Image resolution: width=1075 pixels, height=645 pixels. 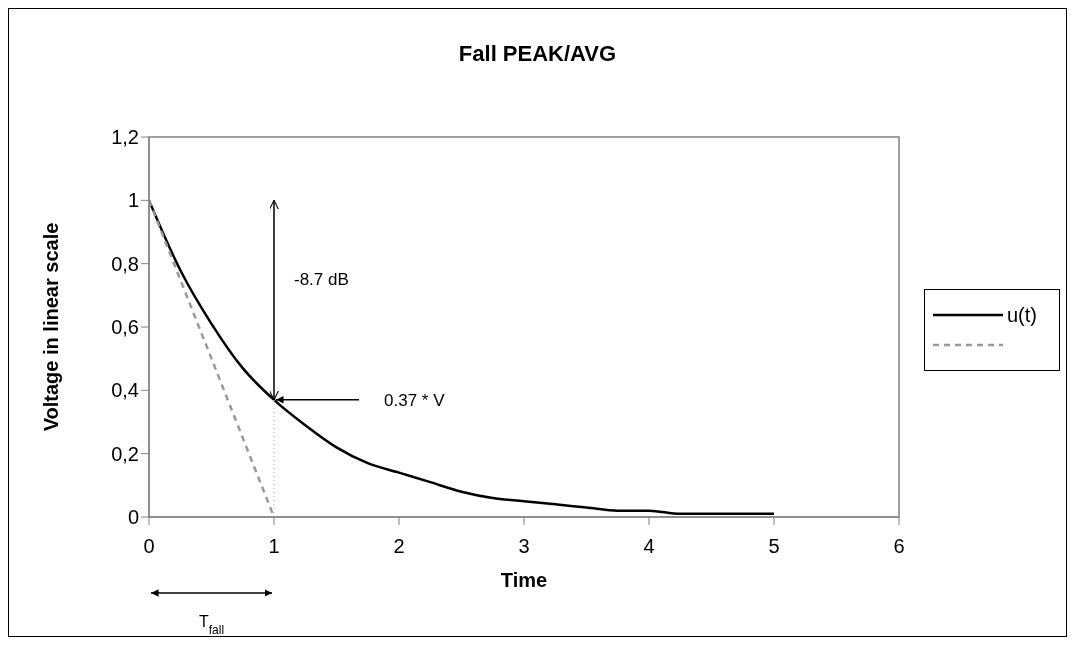 What do you see at coordinates (133, 200) in the screenshot?
I see `y-tick-label: 1` at bounding box center [133, 200].